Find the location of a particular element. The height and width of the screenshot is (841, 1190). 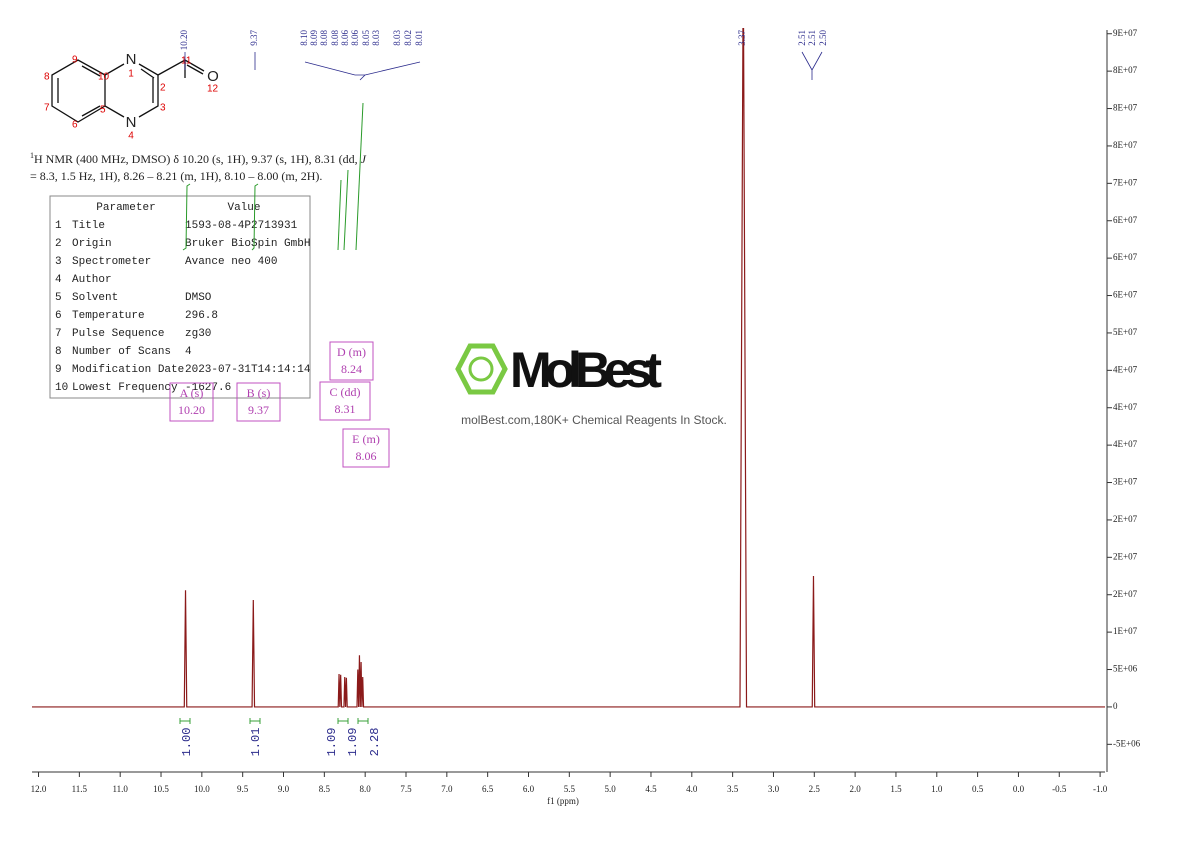

atom-number: 12 is located at coordinates (213, 89).